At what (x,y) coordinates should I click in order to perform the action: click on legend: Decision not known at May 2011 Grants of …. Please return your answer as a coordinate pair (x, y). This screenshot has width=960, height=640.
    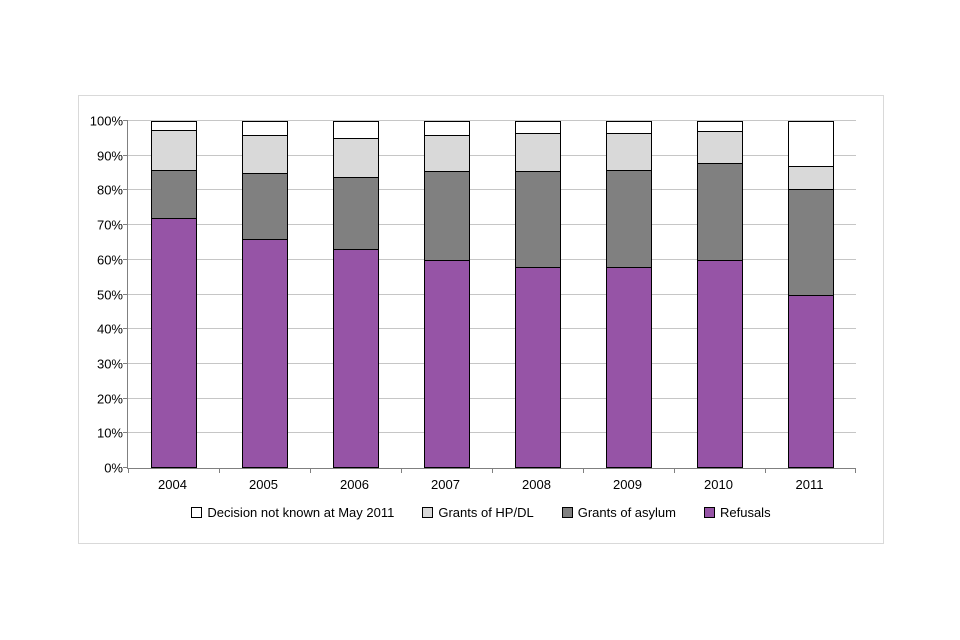
    Looking at the image, I should click on (481, 512).